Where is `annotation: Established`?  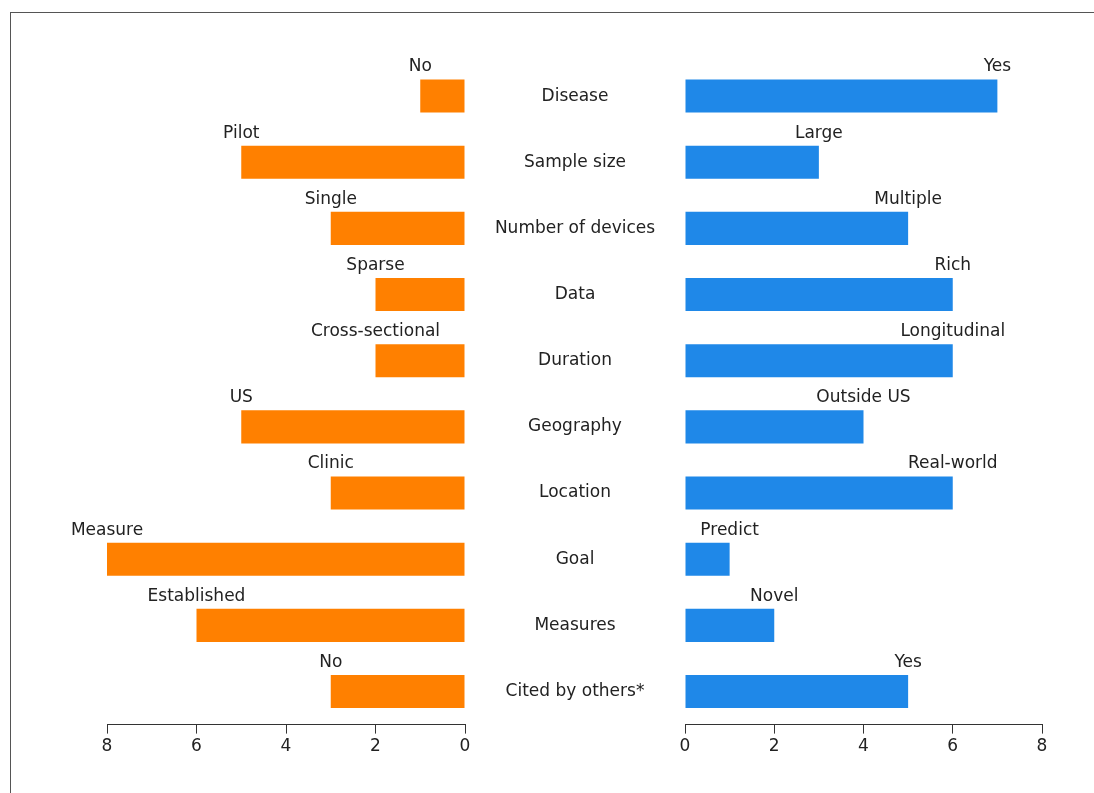 annotation: Established is located at coordinates (196, 594).